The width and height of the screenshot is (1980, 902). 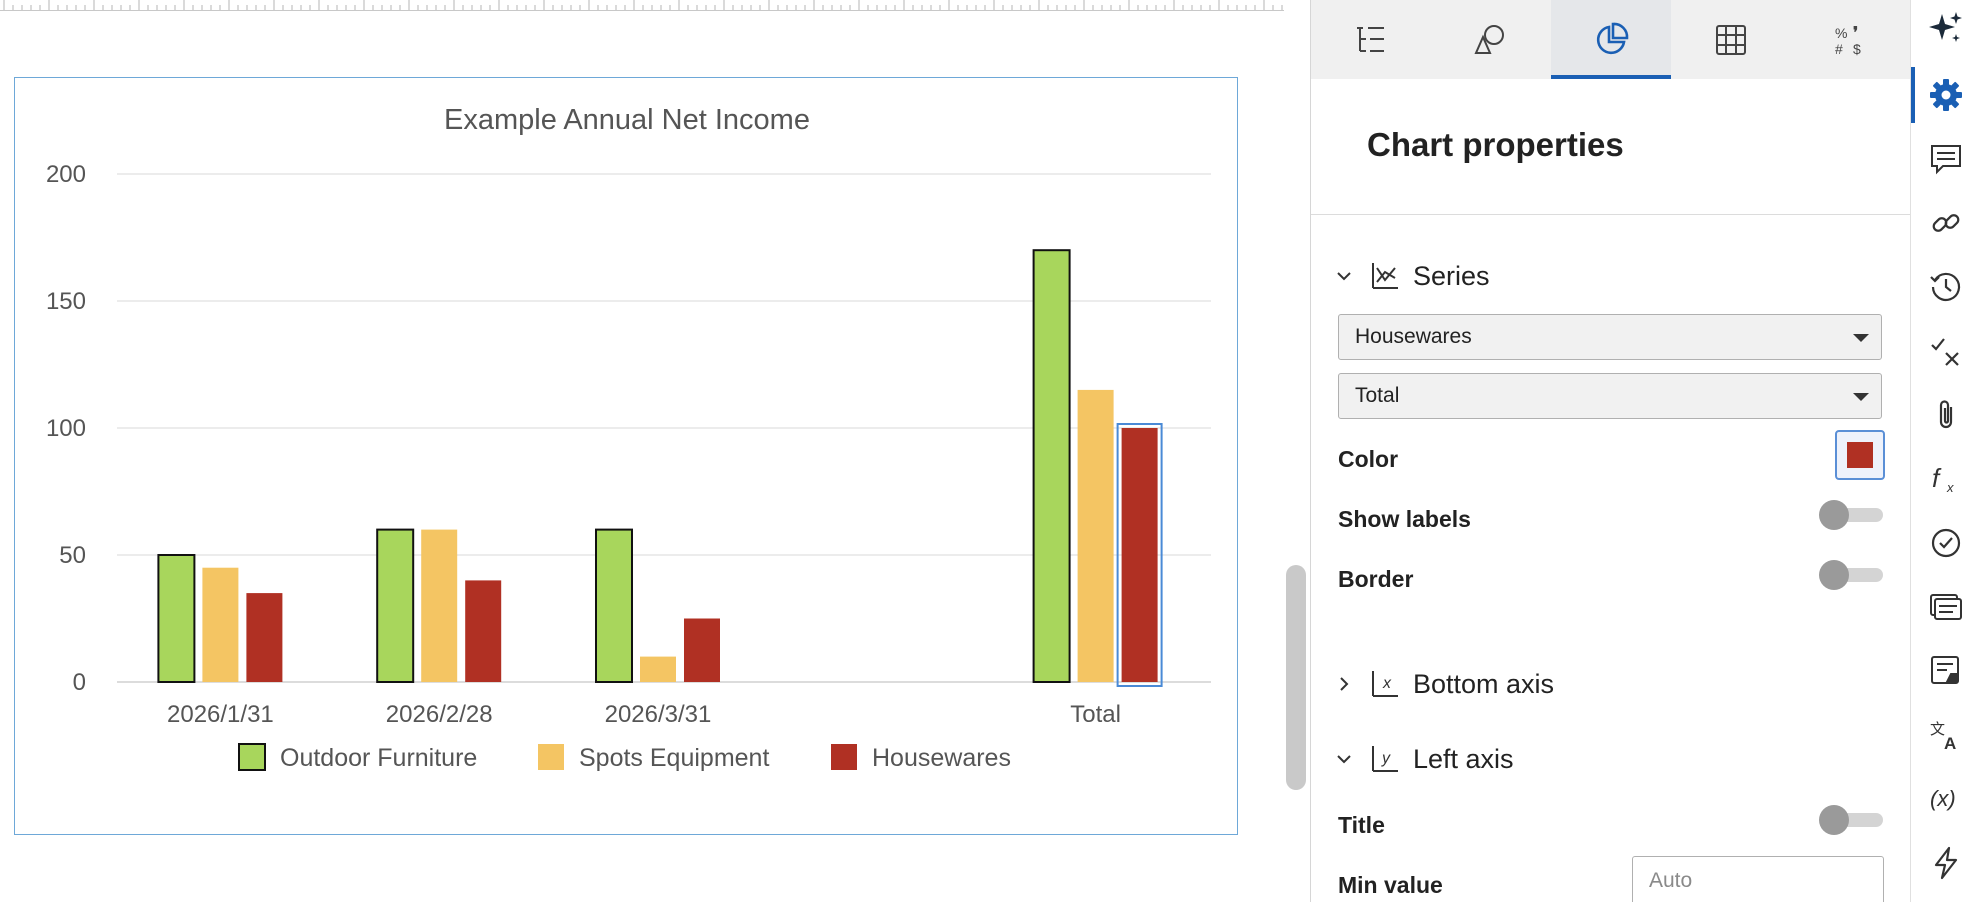 I want to click on functions-button: f x, so click(x=1945, y=479).